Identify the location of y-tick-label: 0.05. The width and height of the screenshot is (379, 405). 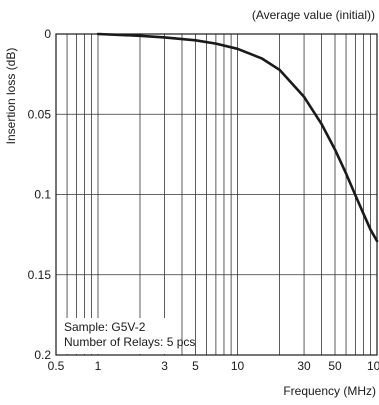
(40, 114).